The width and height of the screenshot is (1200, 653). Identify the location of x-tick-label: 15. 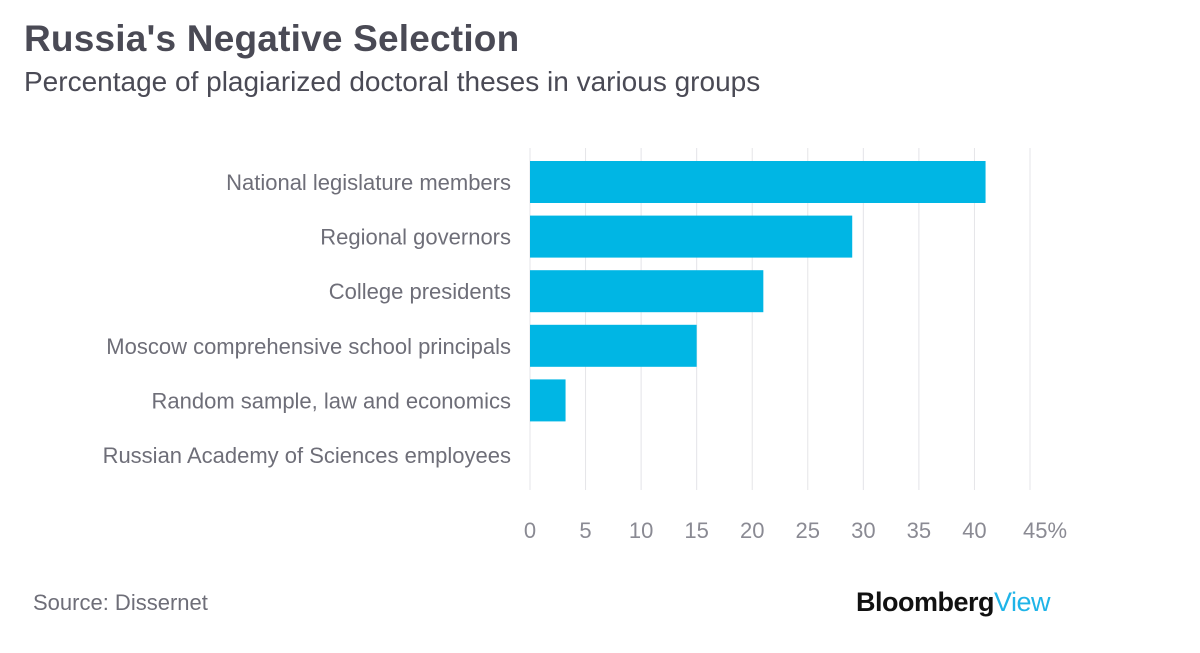
(696, 530).